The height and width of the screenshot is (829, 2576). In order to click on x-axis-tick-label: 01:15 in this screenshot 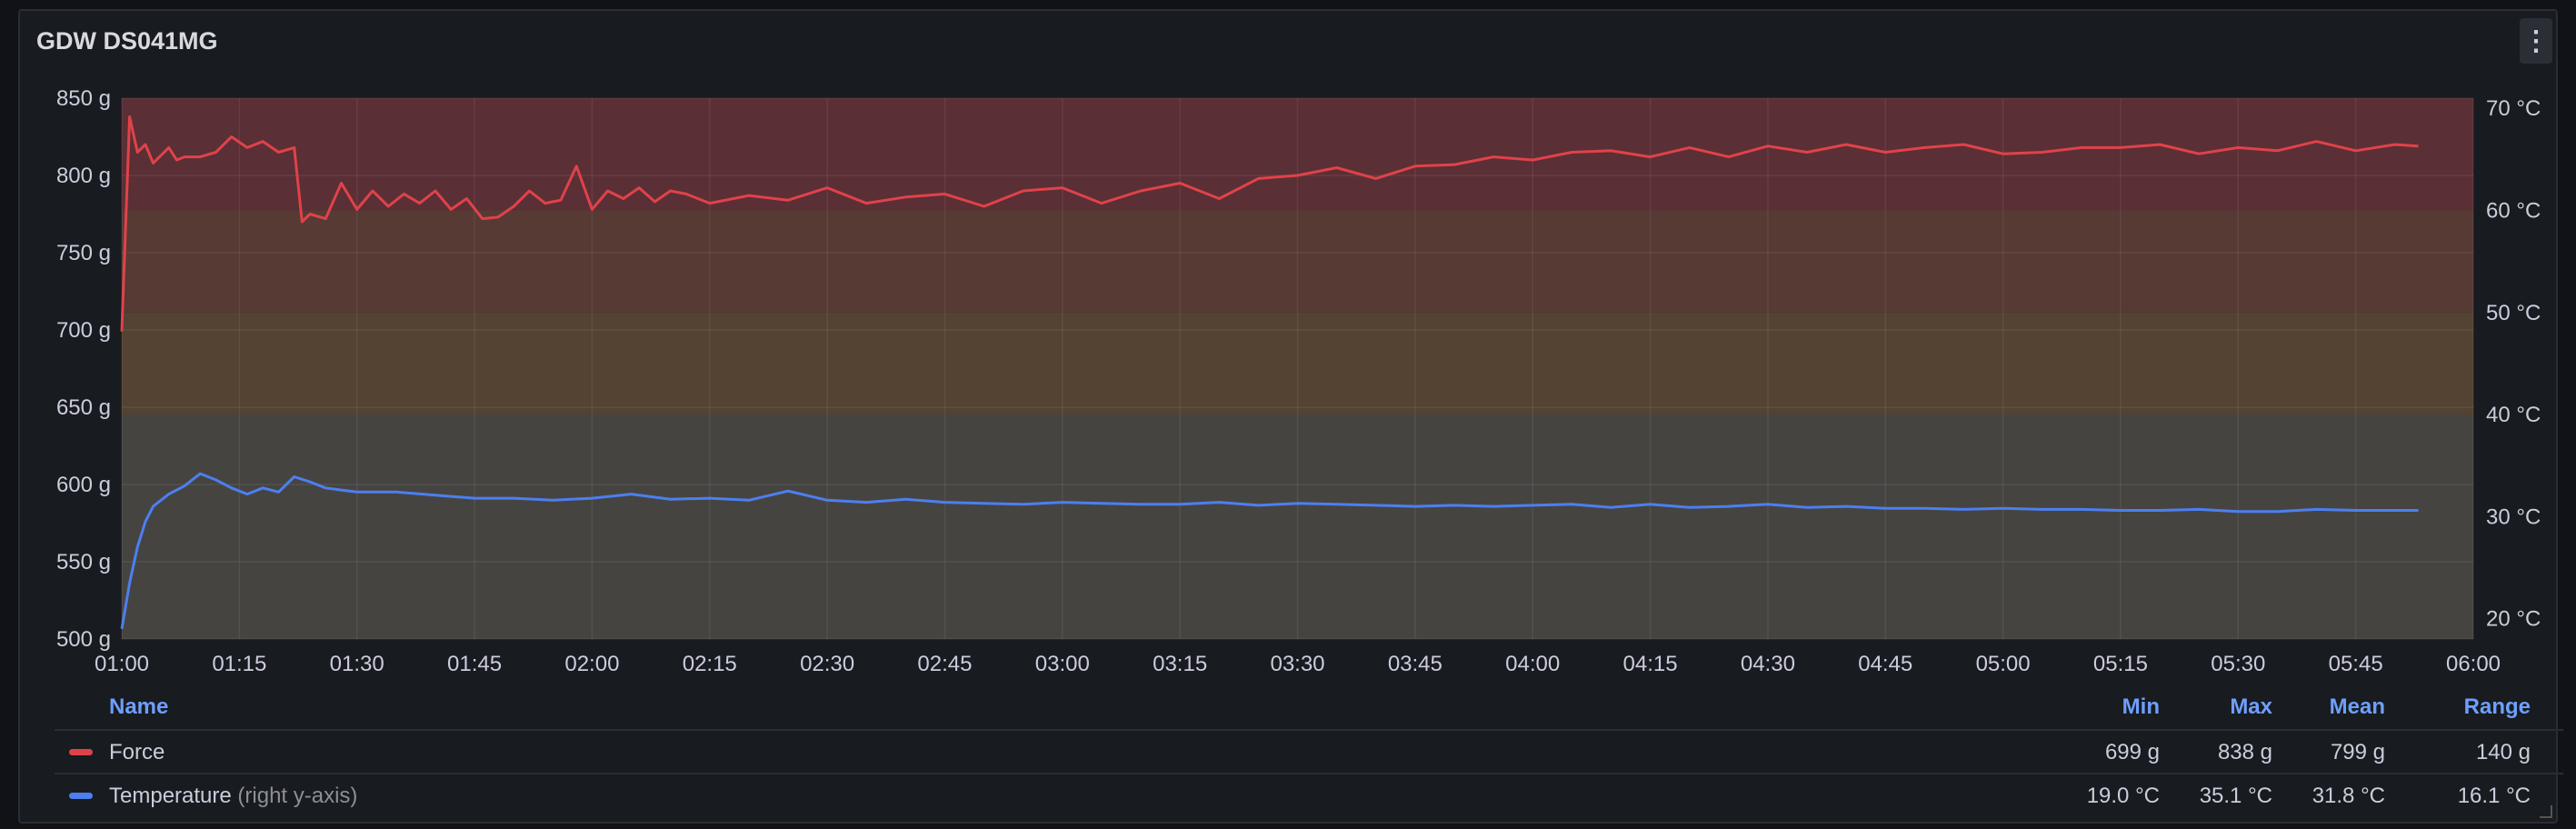, I will do `click(239, 664)`.